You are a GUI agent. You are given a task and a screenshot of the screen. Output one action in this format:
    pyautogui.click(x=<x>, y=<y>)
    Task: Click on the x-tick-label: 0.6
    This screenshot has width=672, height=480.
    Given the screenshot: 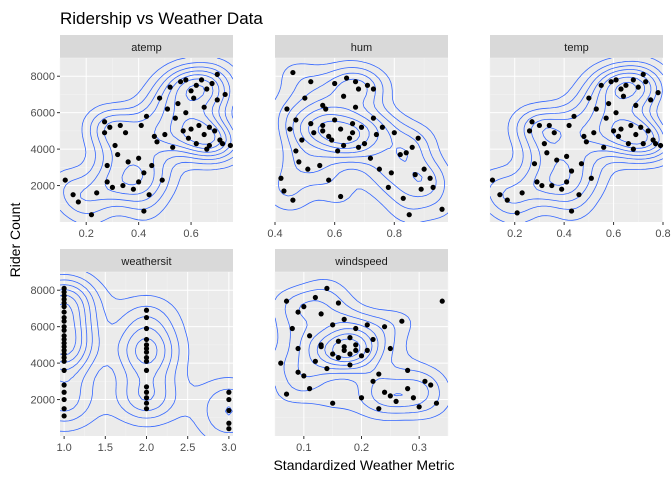 What is the action you would take?
    pyautogui.click(x=190, y=234)
    